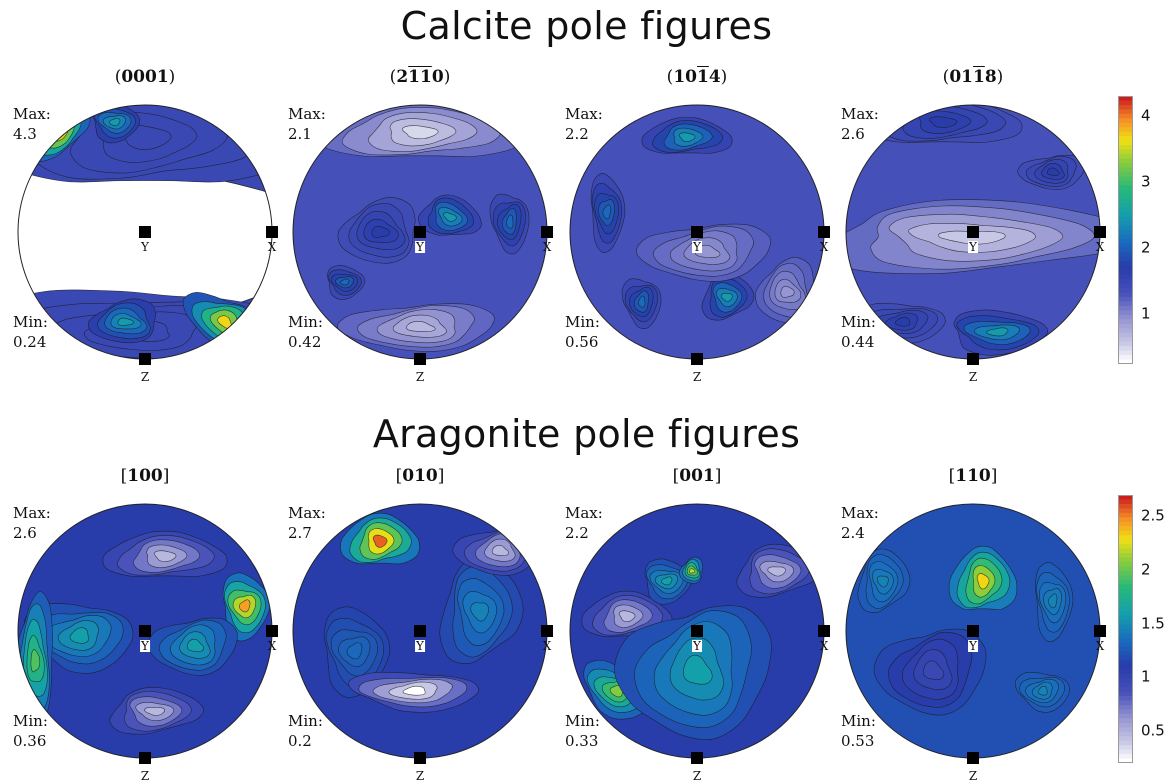 The image size is (1173, 784). What do you see at coordinates (685, 77) in the screenshot?
I see `title-index: 10` at bounding box center [685, 77].